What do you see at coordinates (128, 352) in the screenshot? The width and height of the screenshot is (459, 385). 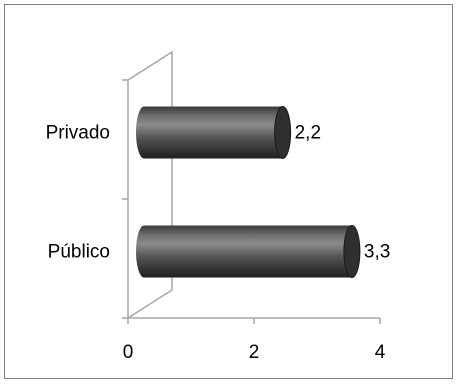 I see `x-tick-label: 0` at bounding box center [128, 352].